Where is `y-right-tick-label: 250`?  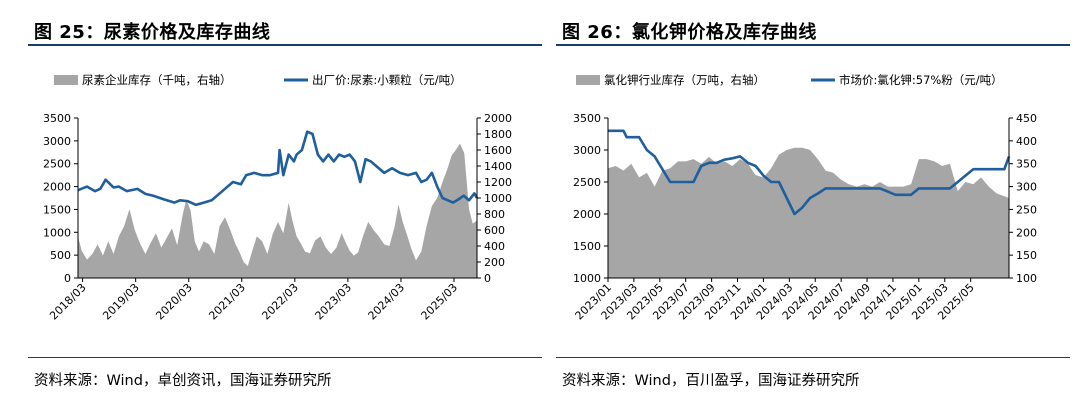
y-right-tick-label: 250 is located at coordinates (1026, 209).